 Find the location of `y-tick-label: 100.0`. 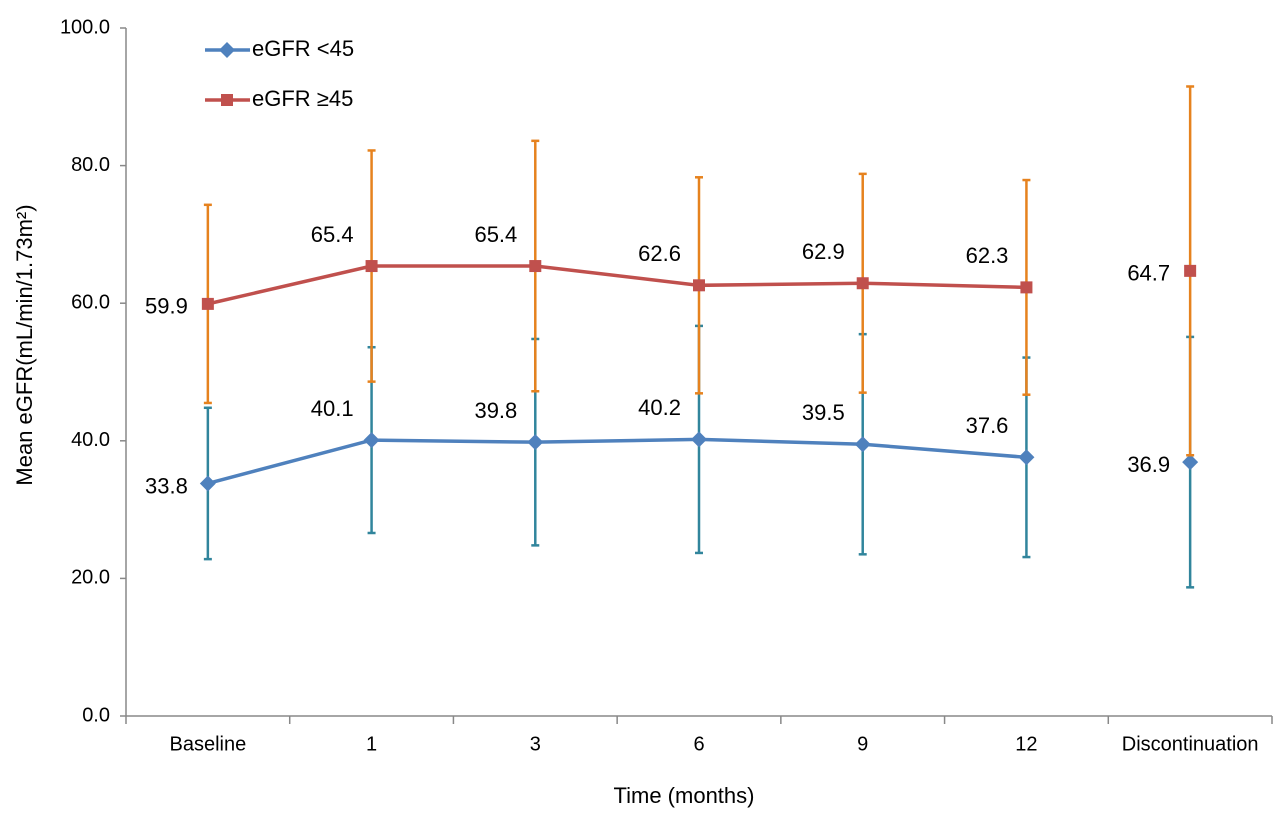

y-tick-label: 100.0 is located at coordinates (85, 27).